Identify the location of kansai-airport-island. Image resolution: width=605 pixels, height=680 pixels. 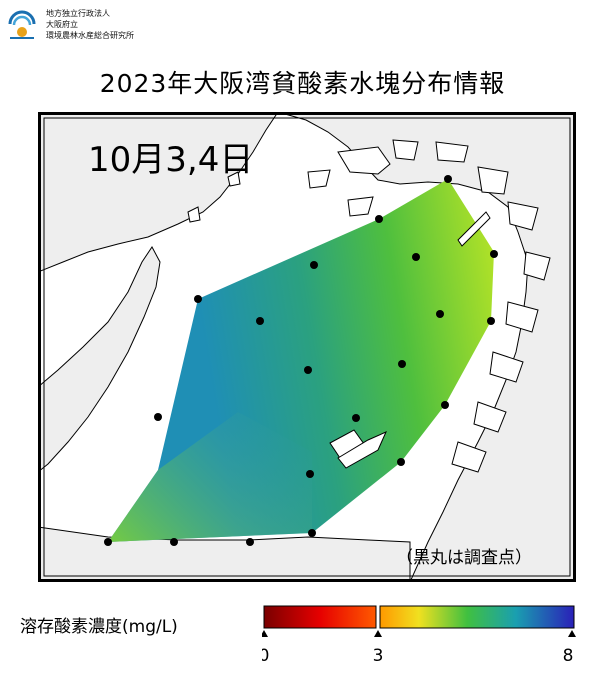
(358, 449).